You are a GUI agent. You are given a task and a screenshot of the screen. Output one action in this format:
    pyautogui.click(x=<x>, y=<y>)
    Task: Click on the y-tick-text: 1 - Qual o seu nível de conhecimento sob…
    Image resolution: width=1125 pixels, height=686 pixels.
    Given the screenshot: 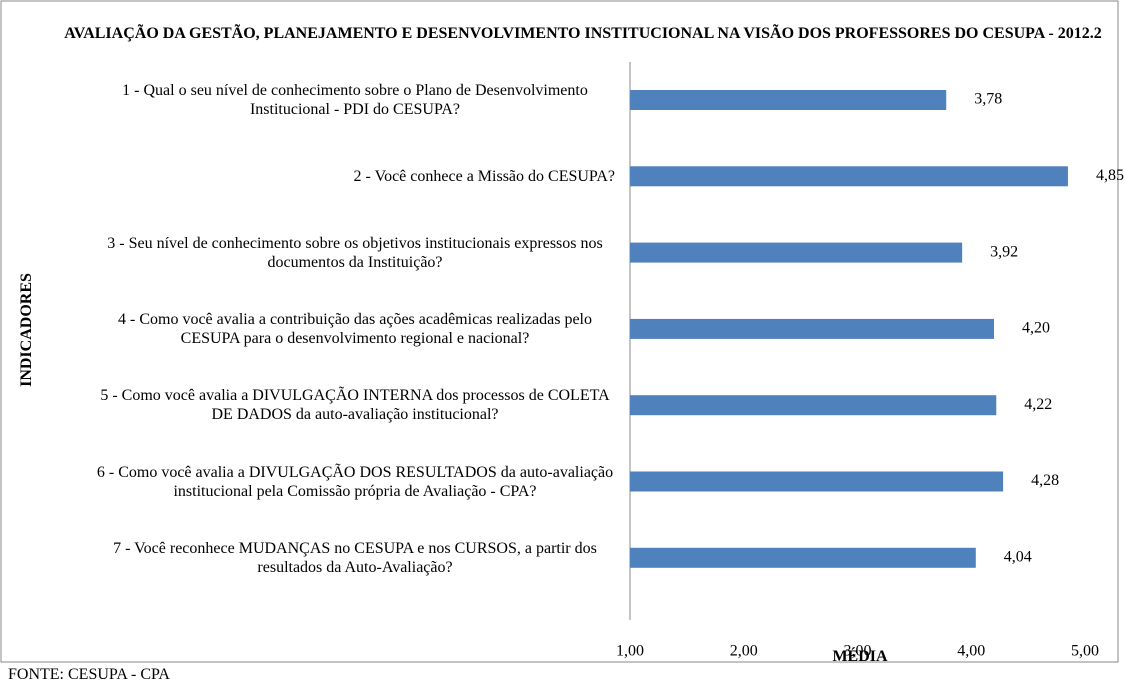 What is the action you would take?
    pyautogui.click(x=355, y=100)
    